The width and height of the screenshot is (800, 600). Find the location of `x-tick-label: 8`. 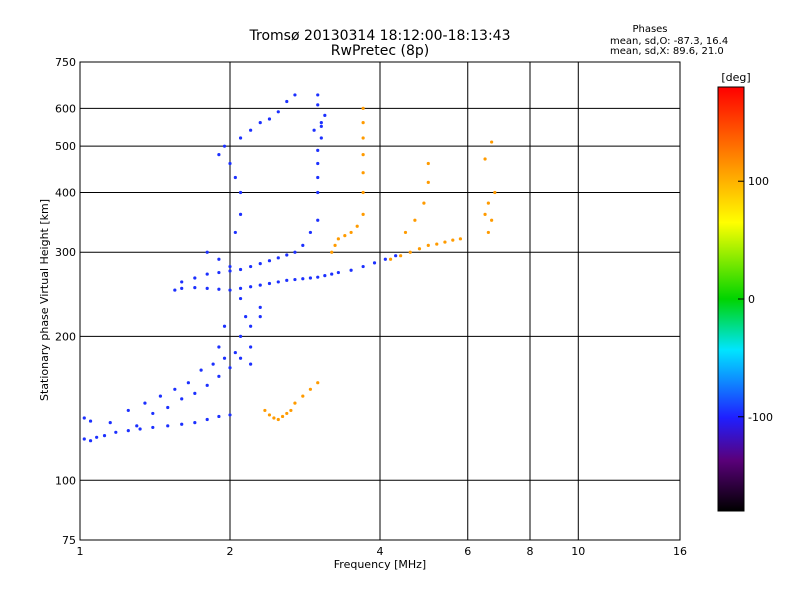

x-tick-label: 8 is located at coordinates (530, 551).